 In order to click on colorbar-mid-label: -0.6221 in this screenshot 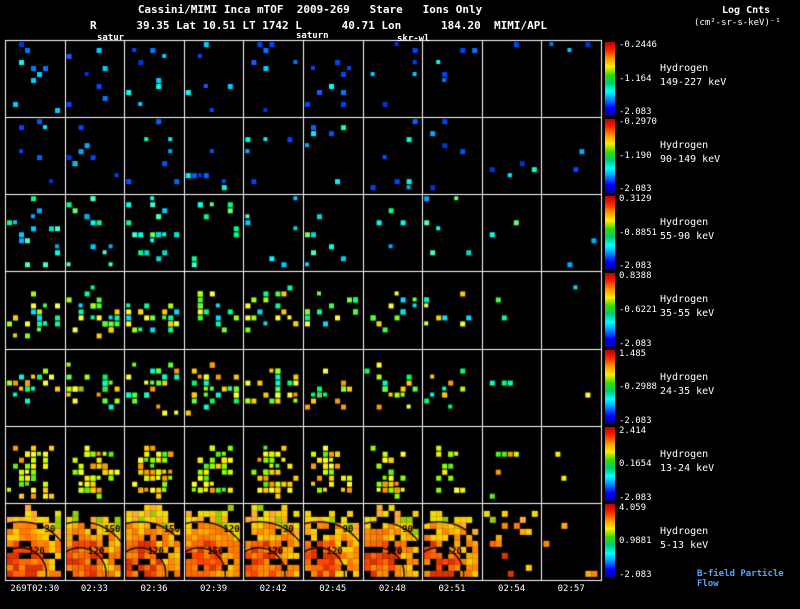, I will do `click(638, 310)`.